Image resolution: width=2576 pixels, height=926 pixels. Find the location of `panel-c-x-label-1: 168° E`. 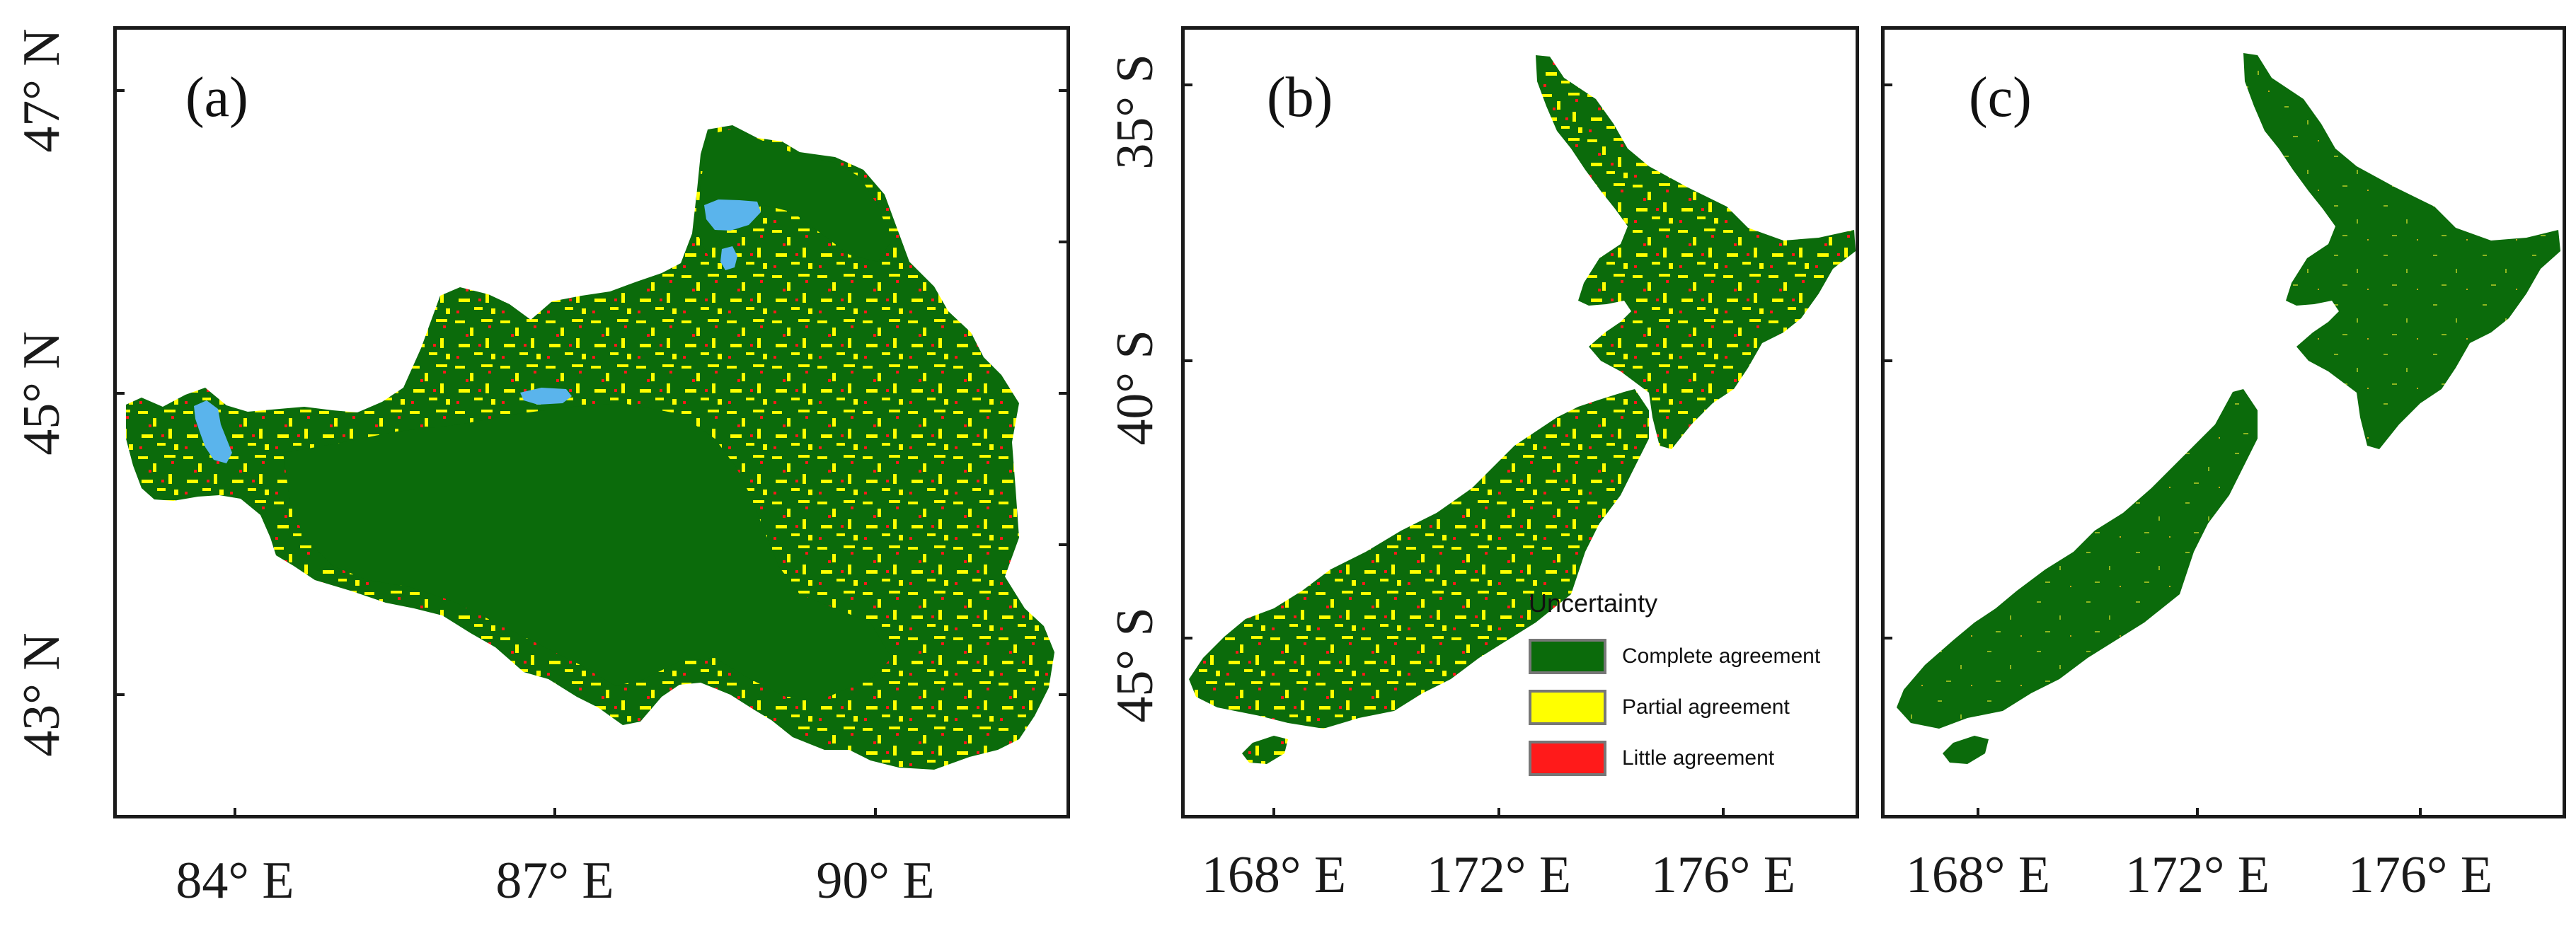

panel-c-x-label-1: 168° E is located at coordinates (1978, 875).